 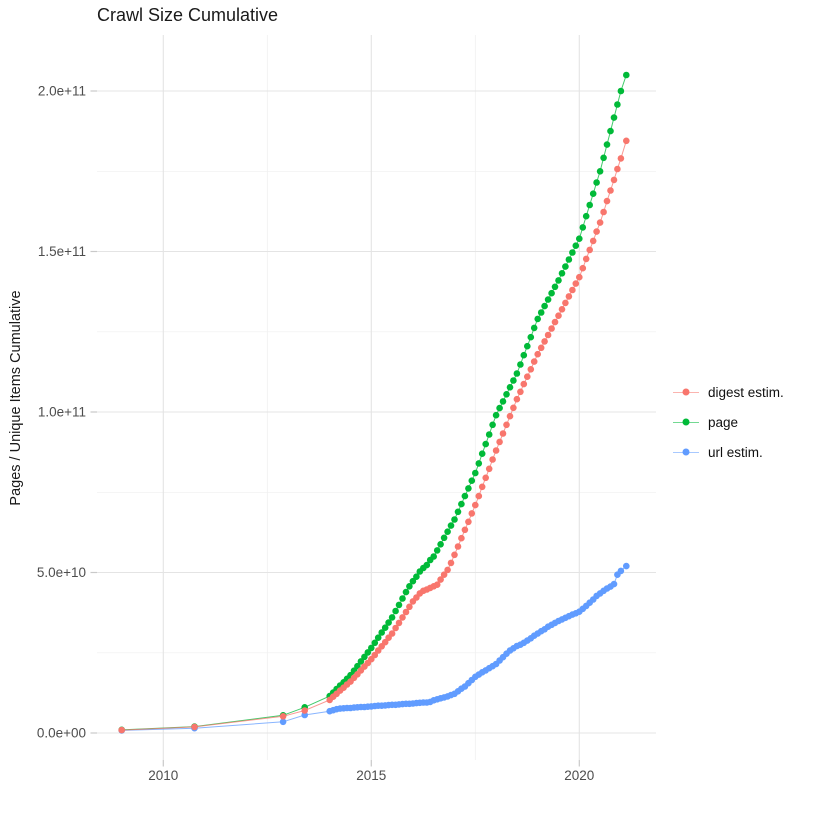 What do you see at coordinates (579, 775) in the screenshot?
I see `x-tick-label: 2020` at bounding box center [579, 775].